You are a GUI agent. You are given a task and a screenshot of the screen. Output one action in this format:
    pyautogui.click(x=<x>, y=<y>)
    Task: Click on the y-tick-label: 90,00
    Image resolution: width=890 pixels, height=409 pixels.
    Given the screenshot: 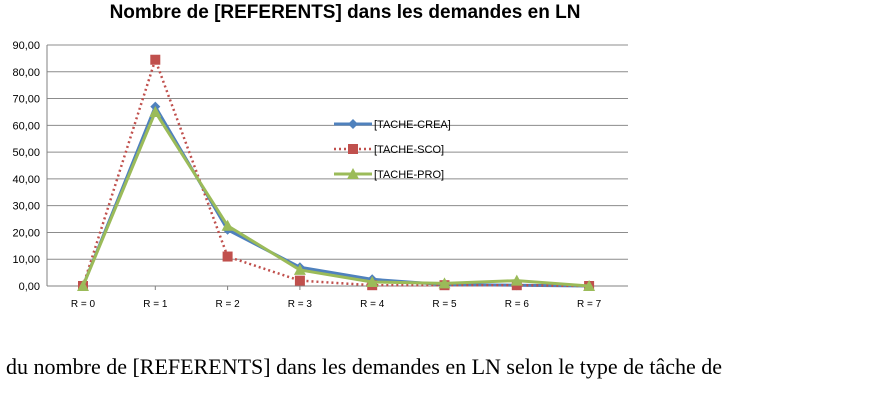 What is the action you would take?
    pyautogui.click(x=26, y=46)
    